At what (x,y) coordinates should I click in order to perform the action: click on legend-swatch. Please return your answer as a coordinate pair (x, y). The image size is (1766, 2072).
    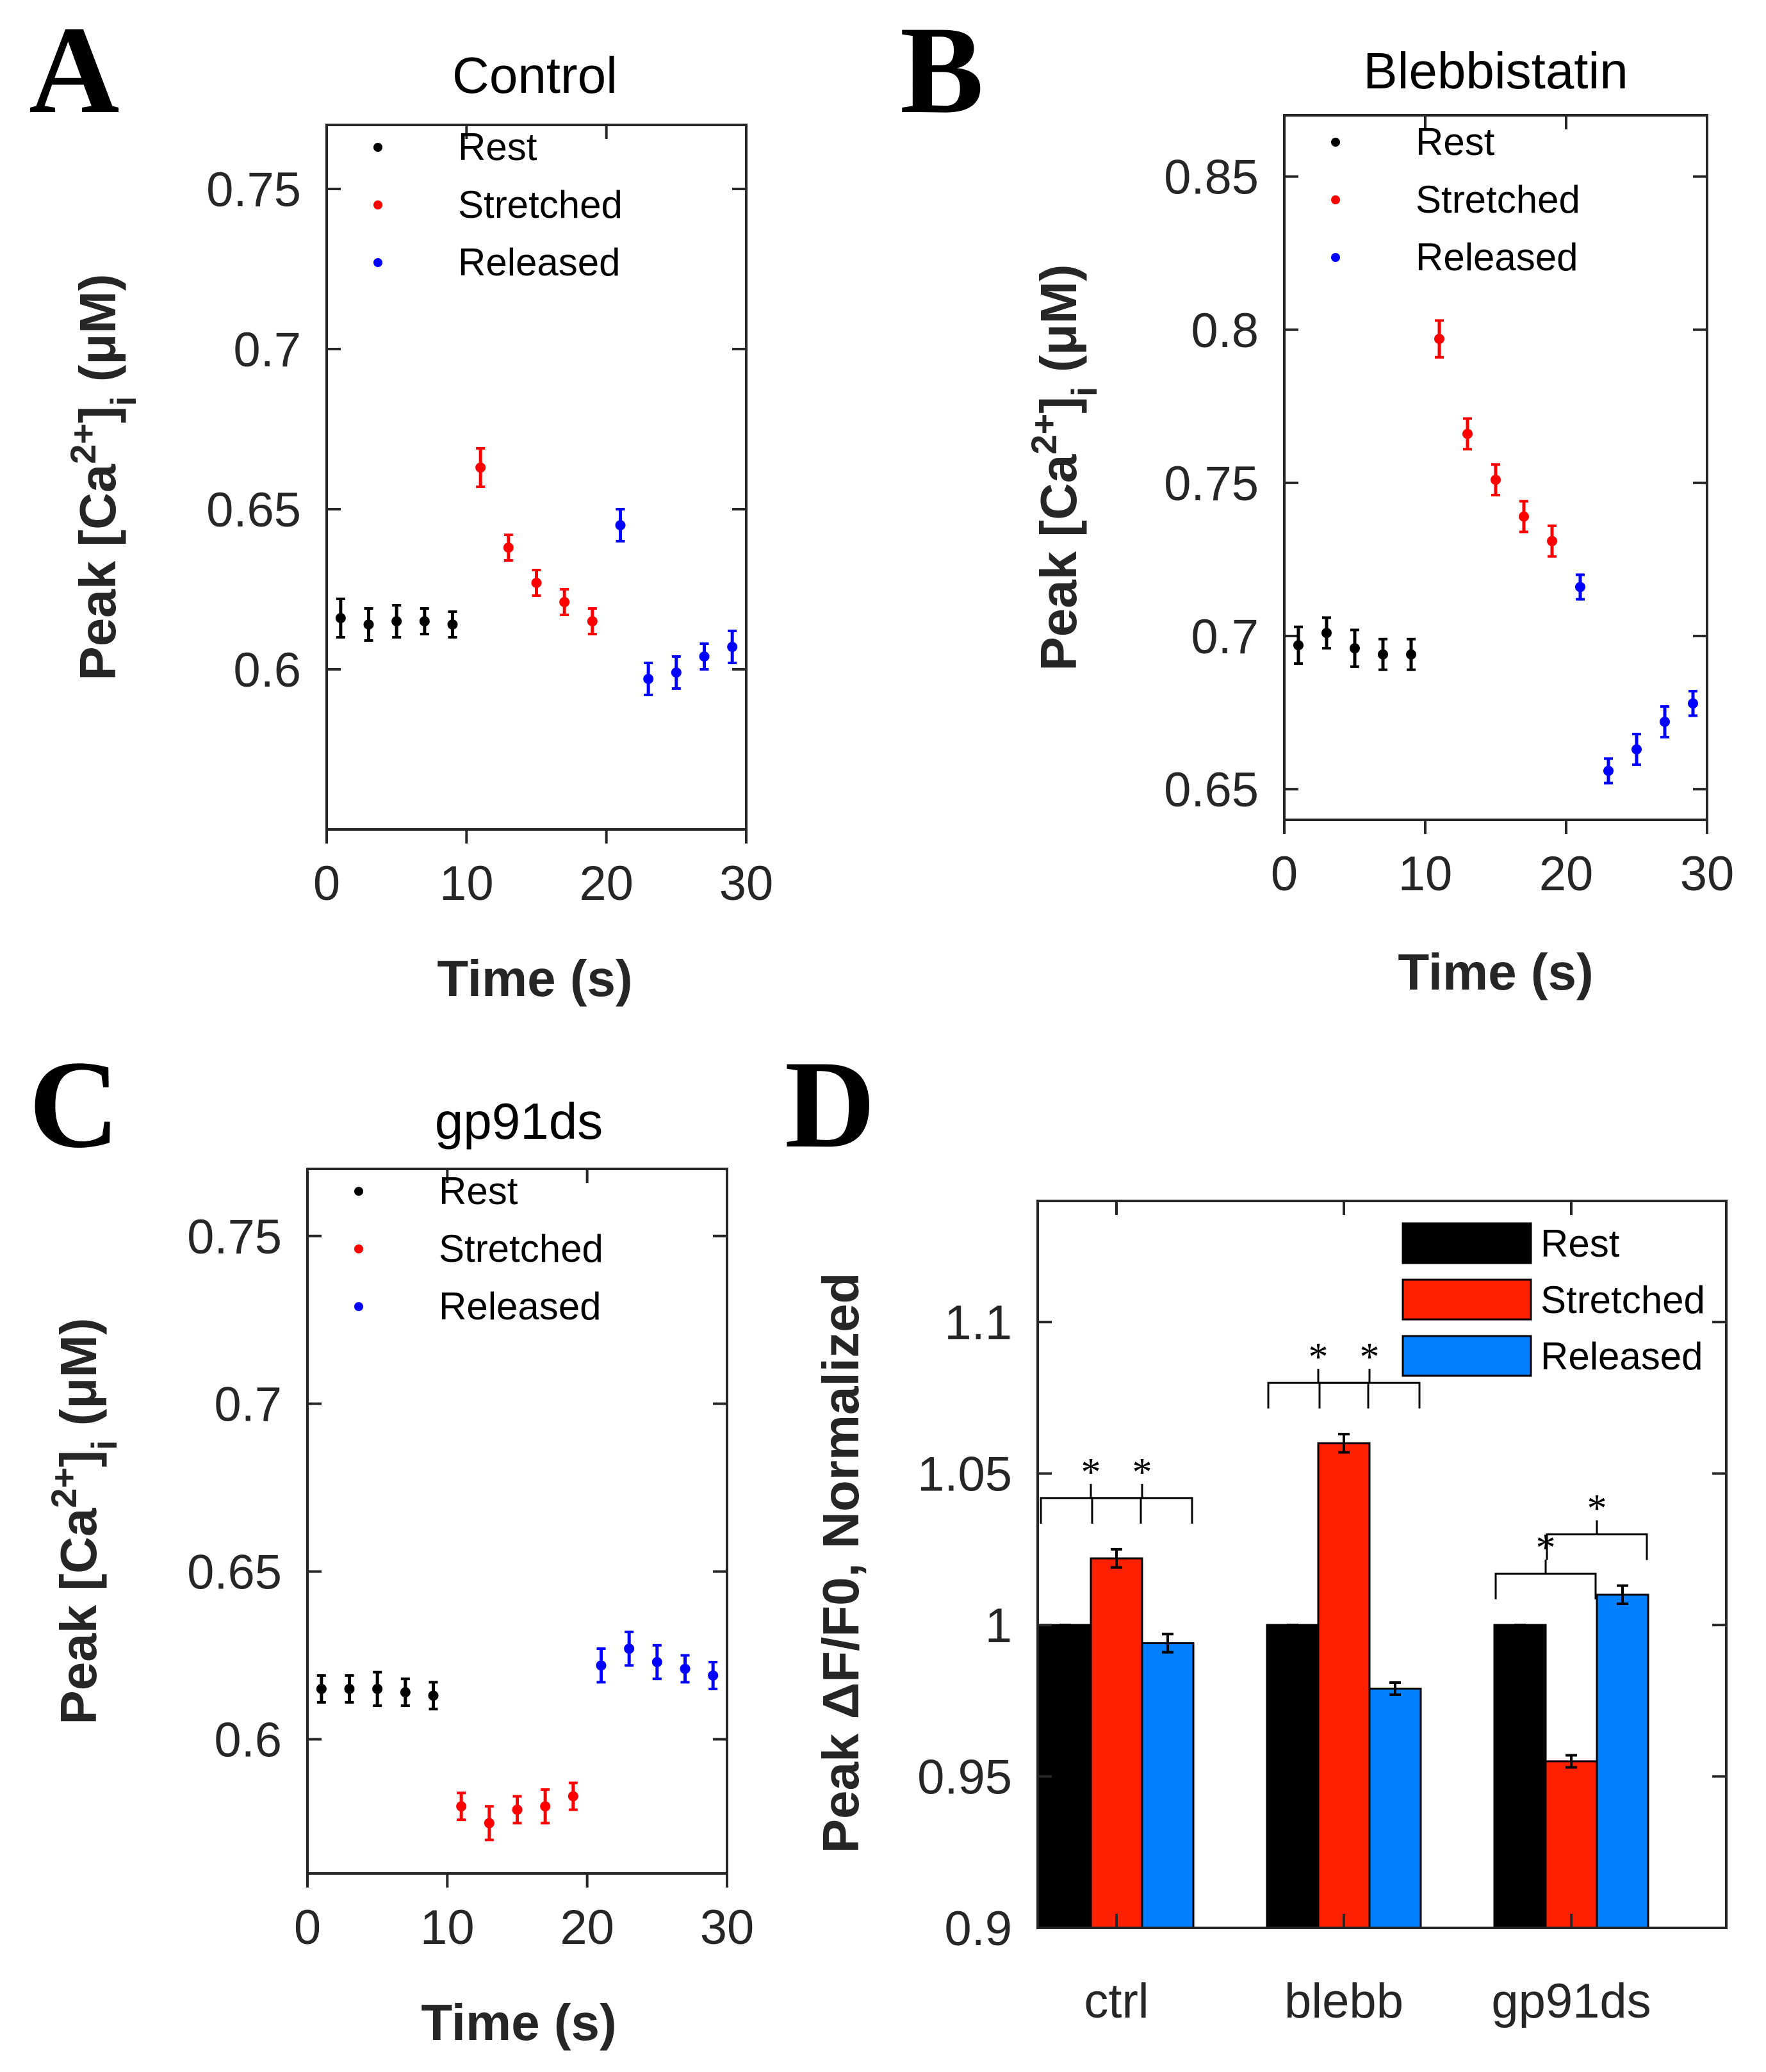
    Looking at the image, I should click on (1467, 1243).